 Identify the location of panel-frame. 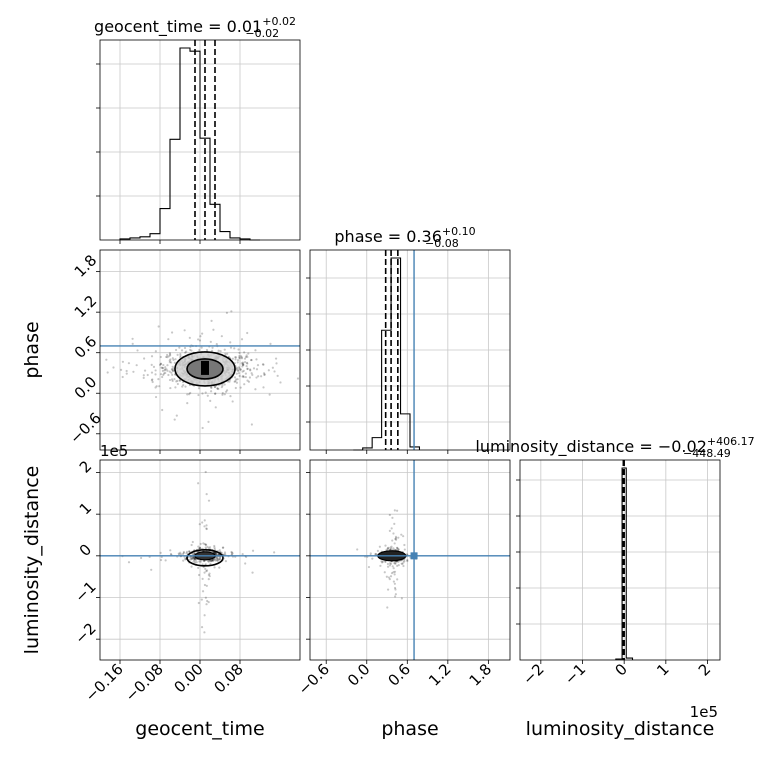
(620, 560).